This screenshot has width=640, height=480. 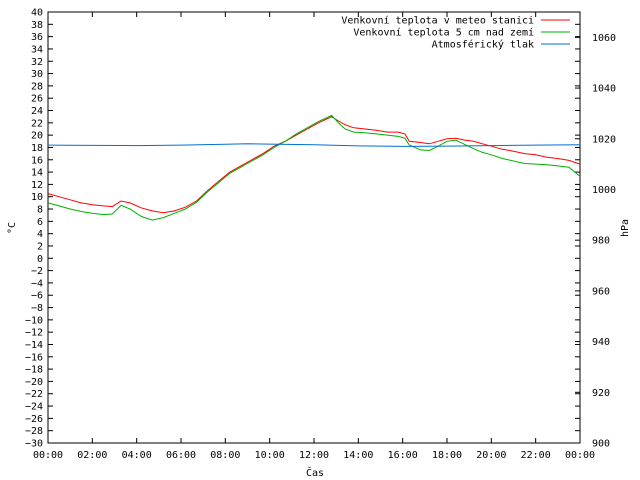 I want to click on y-tick-label: −20, so click(x=34, y=382).